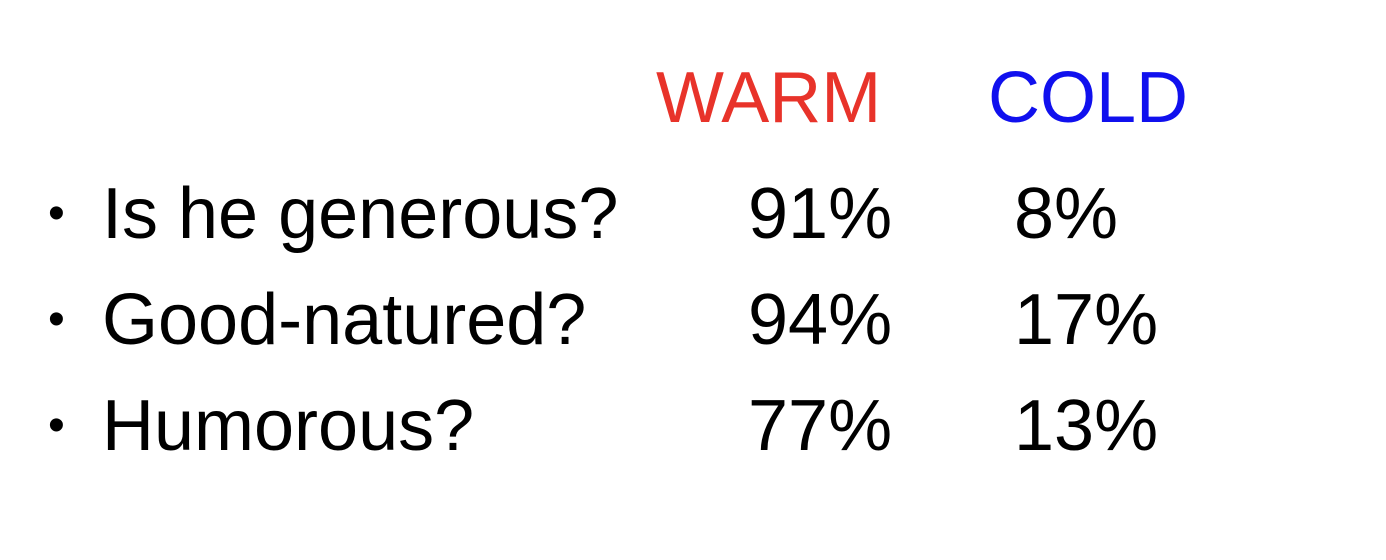 The width and height of the screenshot is (1386, 560). Describe the element at coordinates (344, 320) in the screenshot. I see `row-label: Good-natured?` at that location.